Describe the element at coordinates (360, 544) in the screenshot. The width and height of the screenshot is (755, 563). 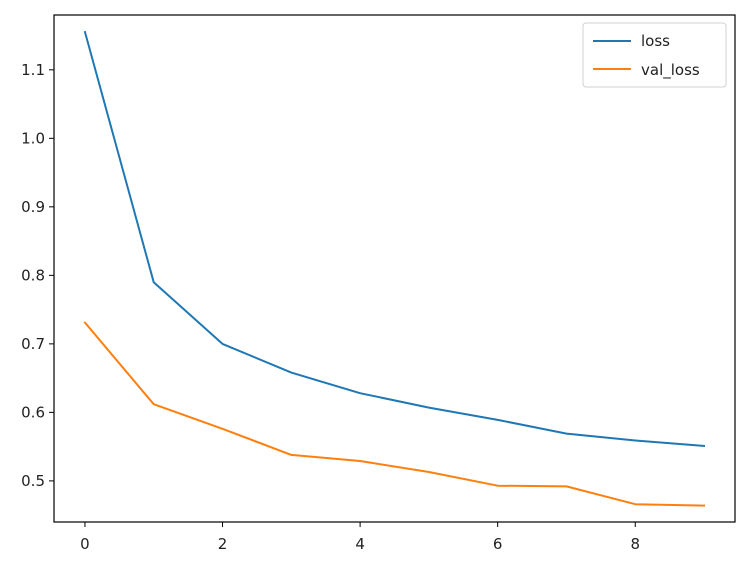
I see `x-tick-label: 4` at that location.